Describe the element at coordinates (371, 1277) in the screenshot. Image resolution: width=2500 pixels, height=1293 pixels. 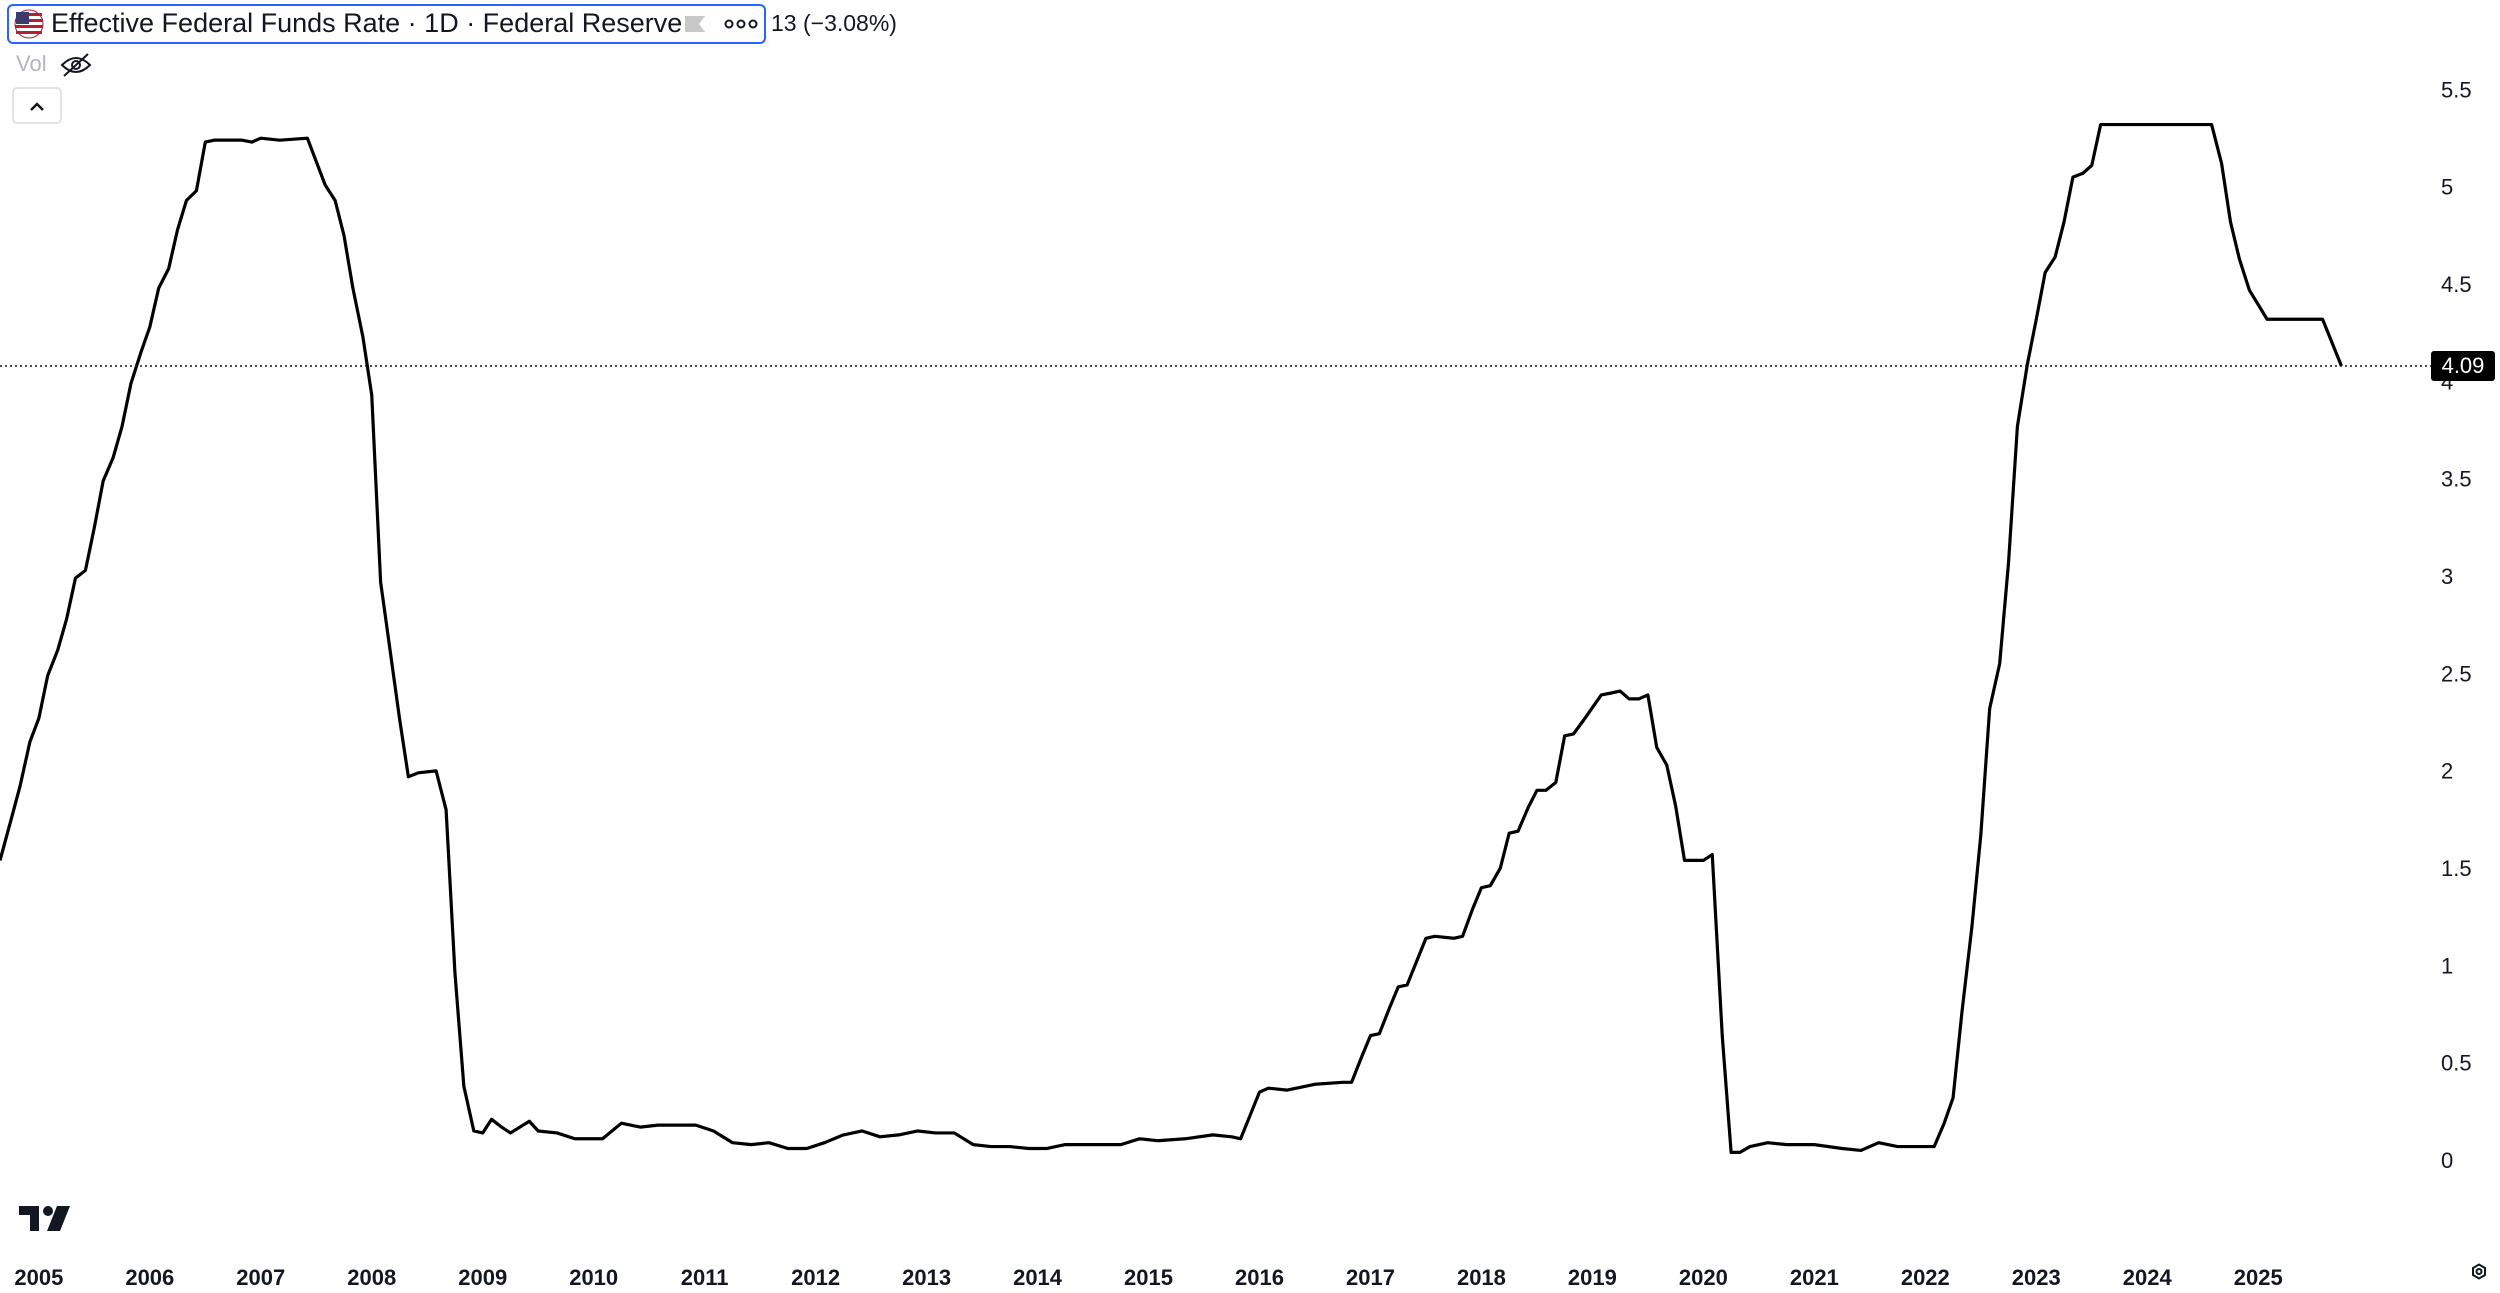
I see `x-tick-label: 2008` at that location.